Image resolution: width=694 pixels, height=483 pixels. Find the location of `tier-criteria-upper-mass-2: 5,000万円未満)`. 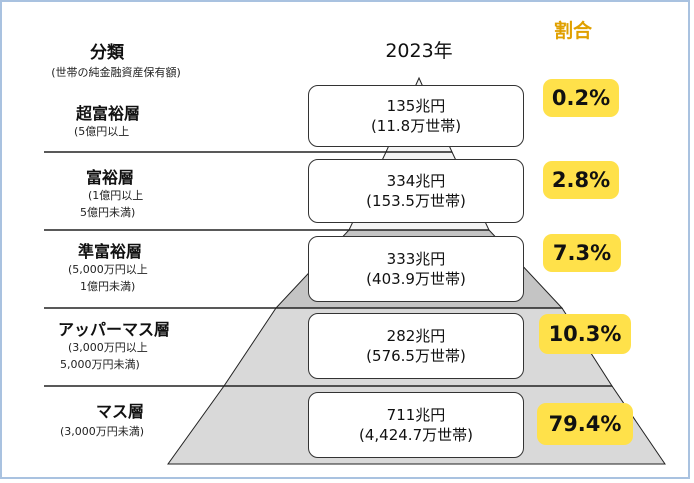

tier-criteria-upper-mass-2: 5,000万円未満) is located at coordinates (100, 364).